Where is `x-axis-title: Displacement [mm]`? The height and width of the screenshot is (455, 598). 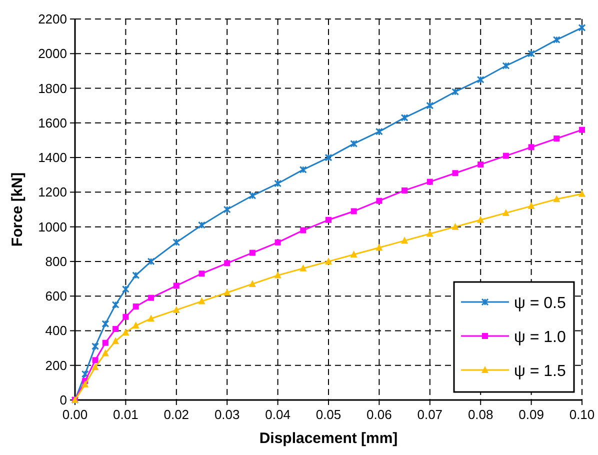
x-axis-title: Displacement [mm] is located at coordinates (328, 438).